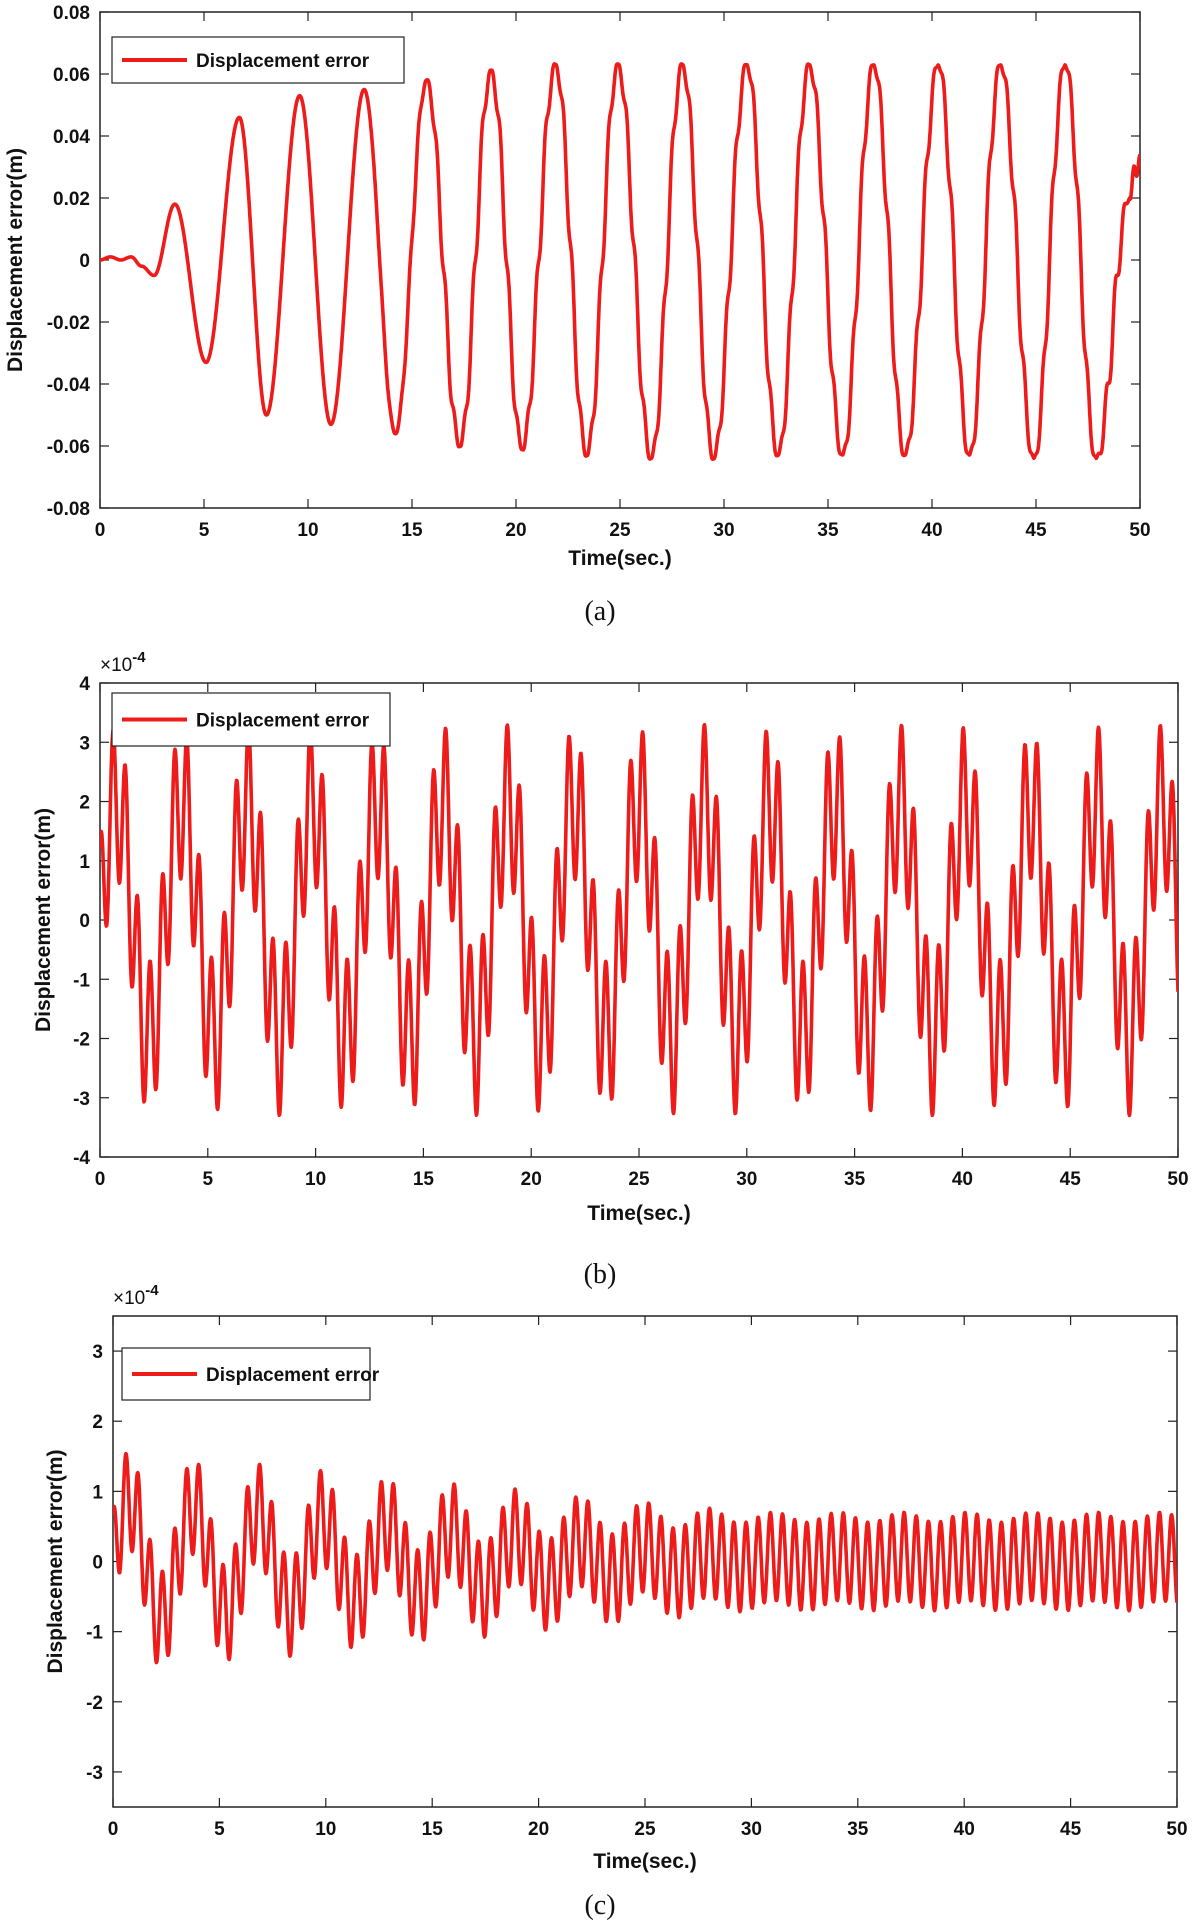 Image resolution: width=1200 pixels, height=1929 pixels. I want to click on y-tick-label: 0.04, so click(71, 137).